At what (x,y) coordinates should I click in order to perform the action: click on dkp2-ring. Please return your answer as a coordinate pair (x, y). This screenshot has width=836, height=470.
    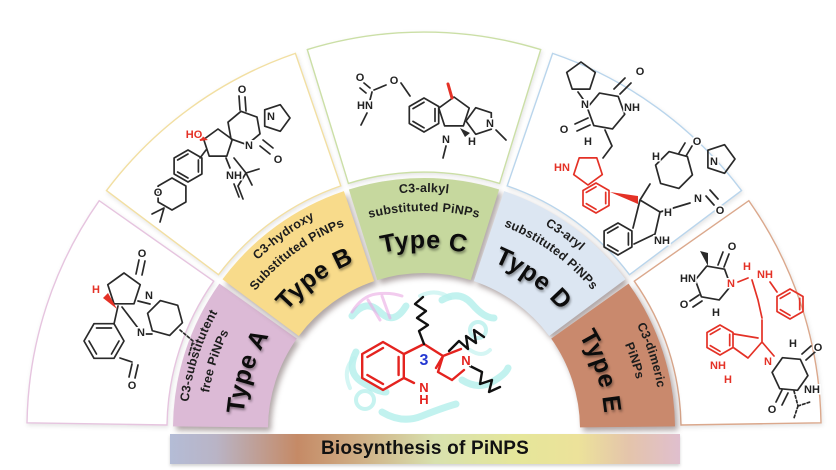
    Looking at the image, I should click on (674, 170).